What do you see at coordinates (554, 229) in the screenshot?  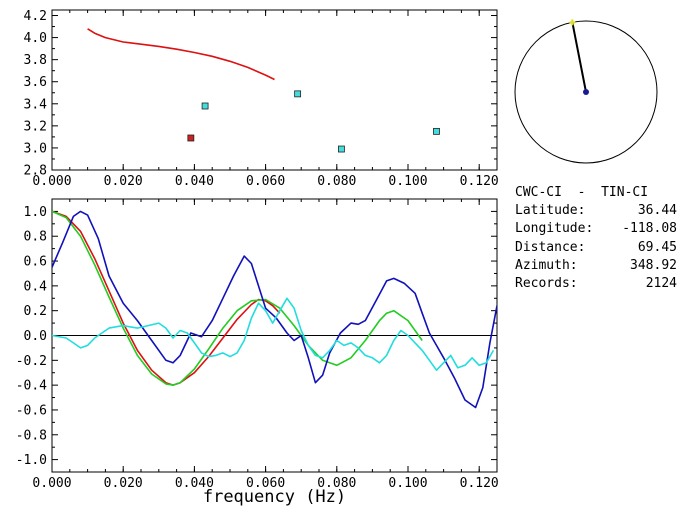 I see `longitude-label: Longitude:` at bounding box center [554, 229].